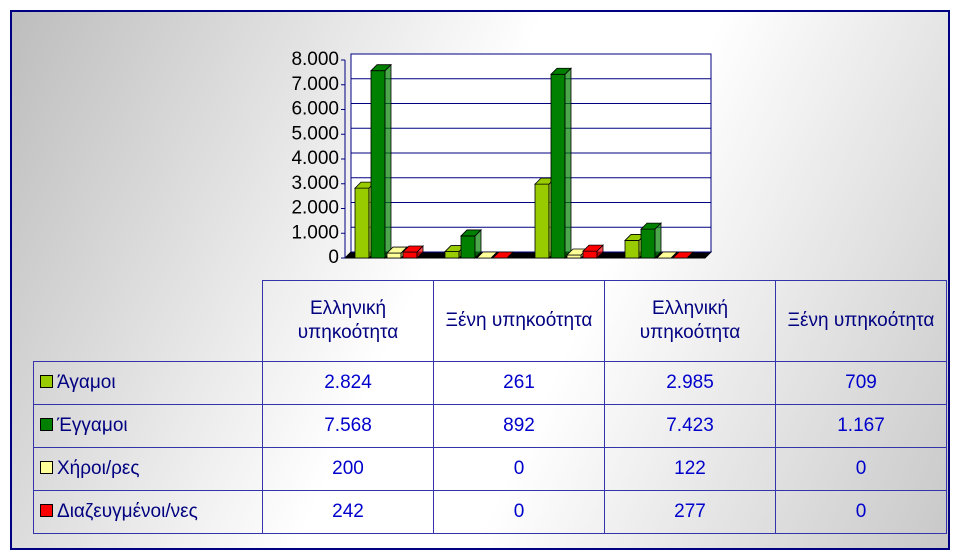 This screenshot has width=956, height=555. What do you see at coordinates (315, 109) in the screenshot?
I see `y-tick-label: 6.000` at bounding box center [315, 109].